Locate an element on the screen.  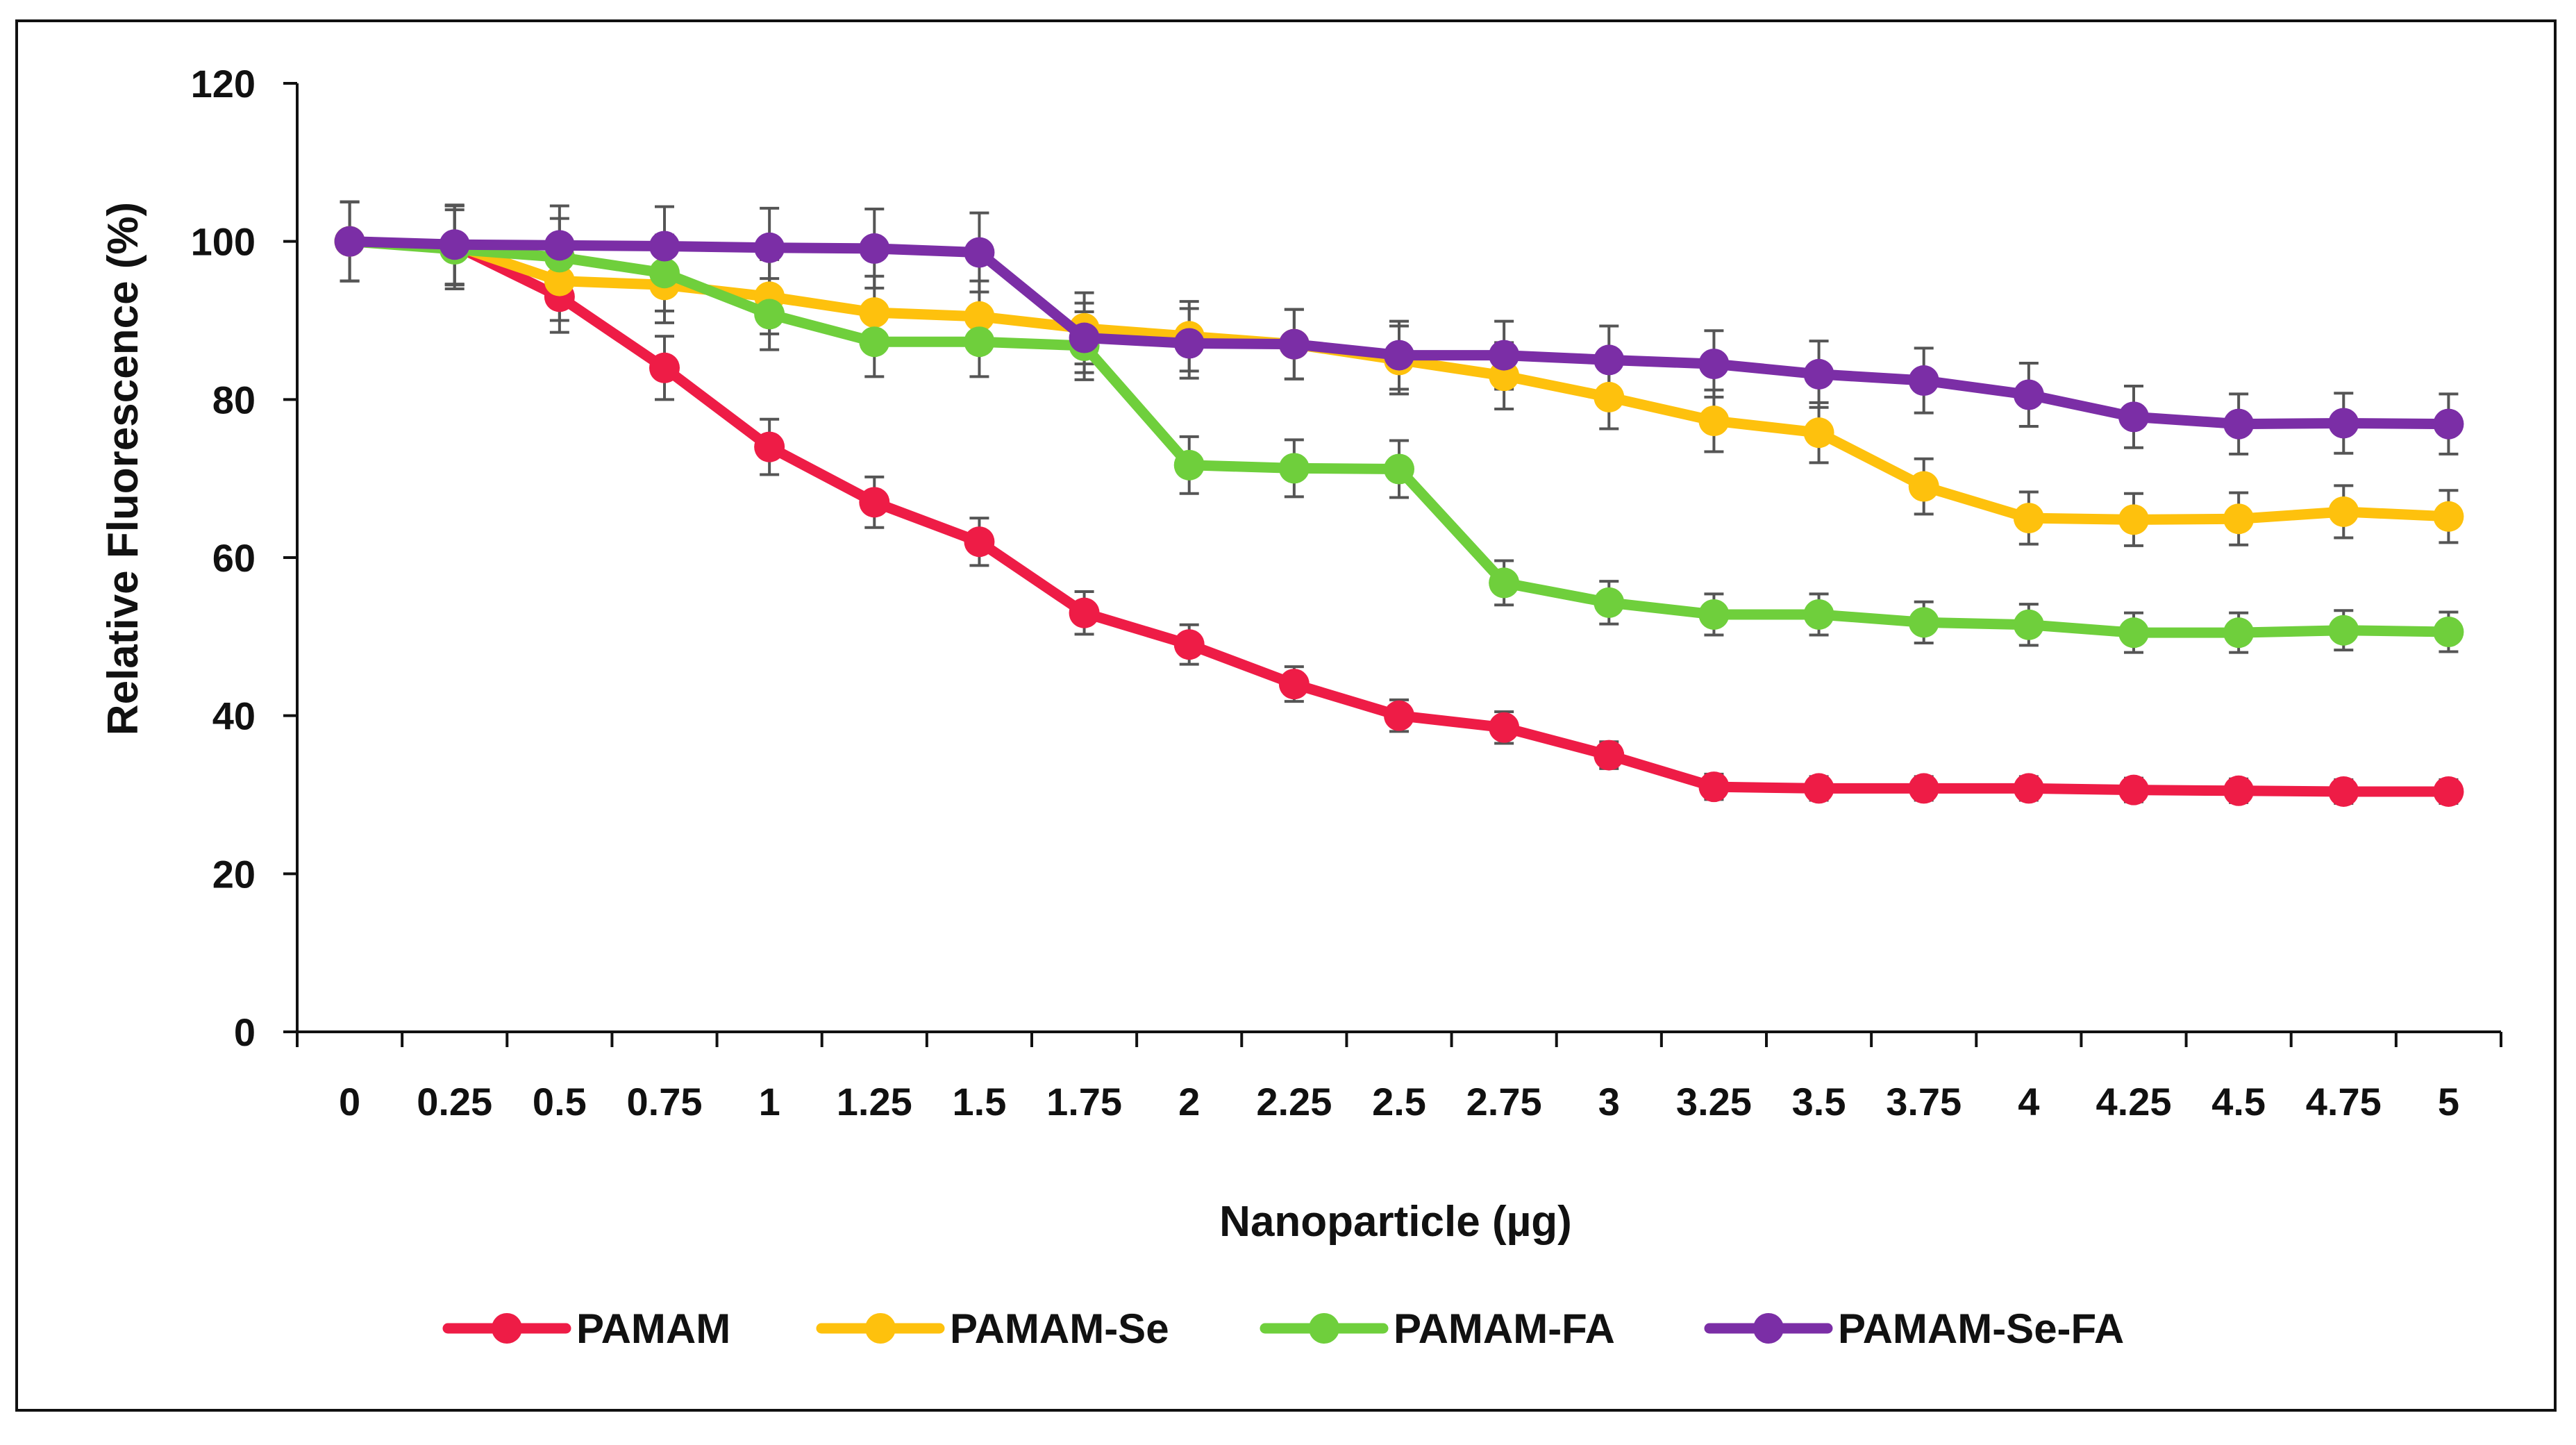
legend-label: PAMAM-FA is located at coordinates (1504, 1328).